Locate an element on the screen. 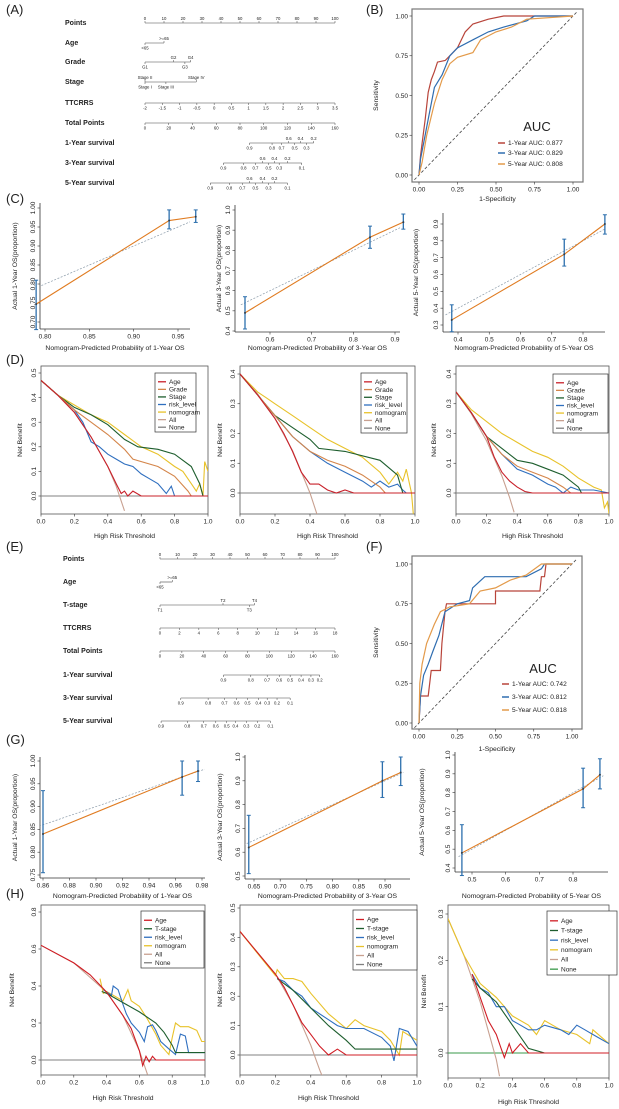 Image resolution: width=619 pixels, height=1109 pixels. dca-line-nomogram is located at coordinates (532, 452).